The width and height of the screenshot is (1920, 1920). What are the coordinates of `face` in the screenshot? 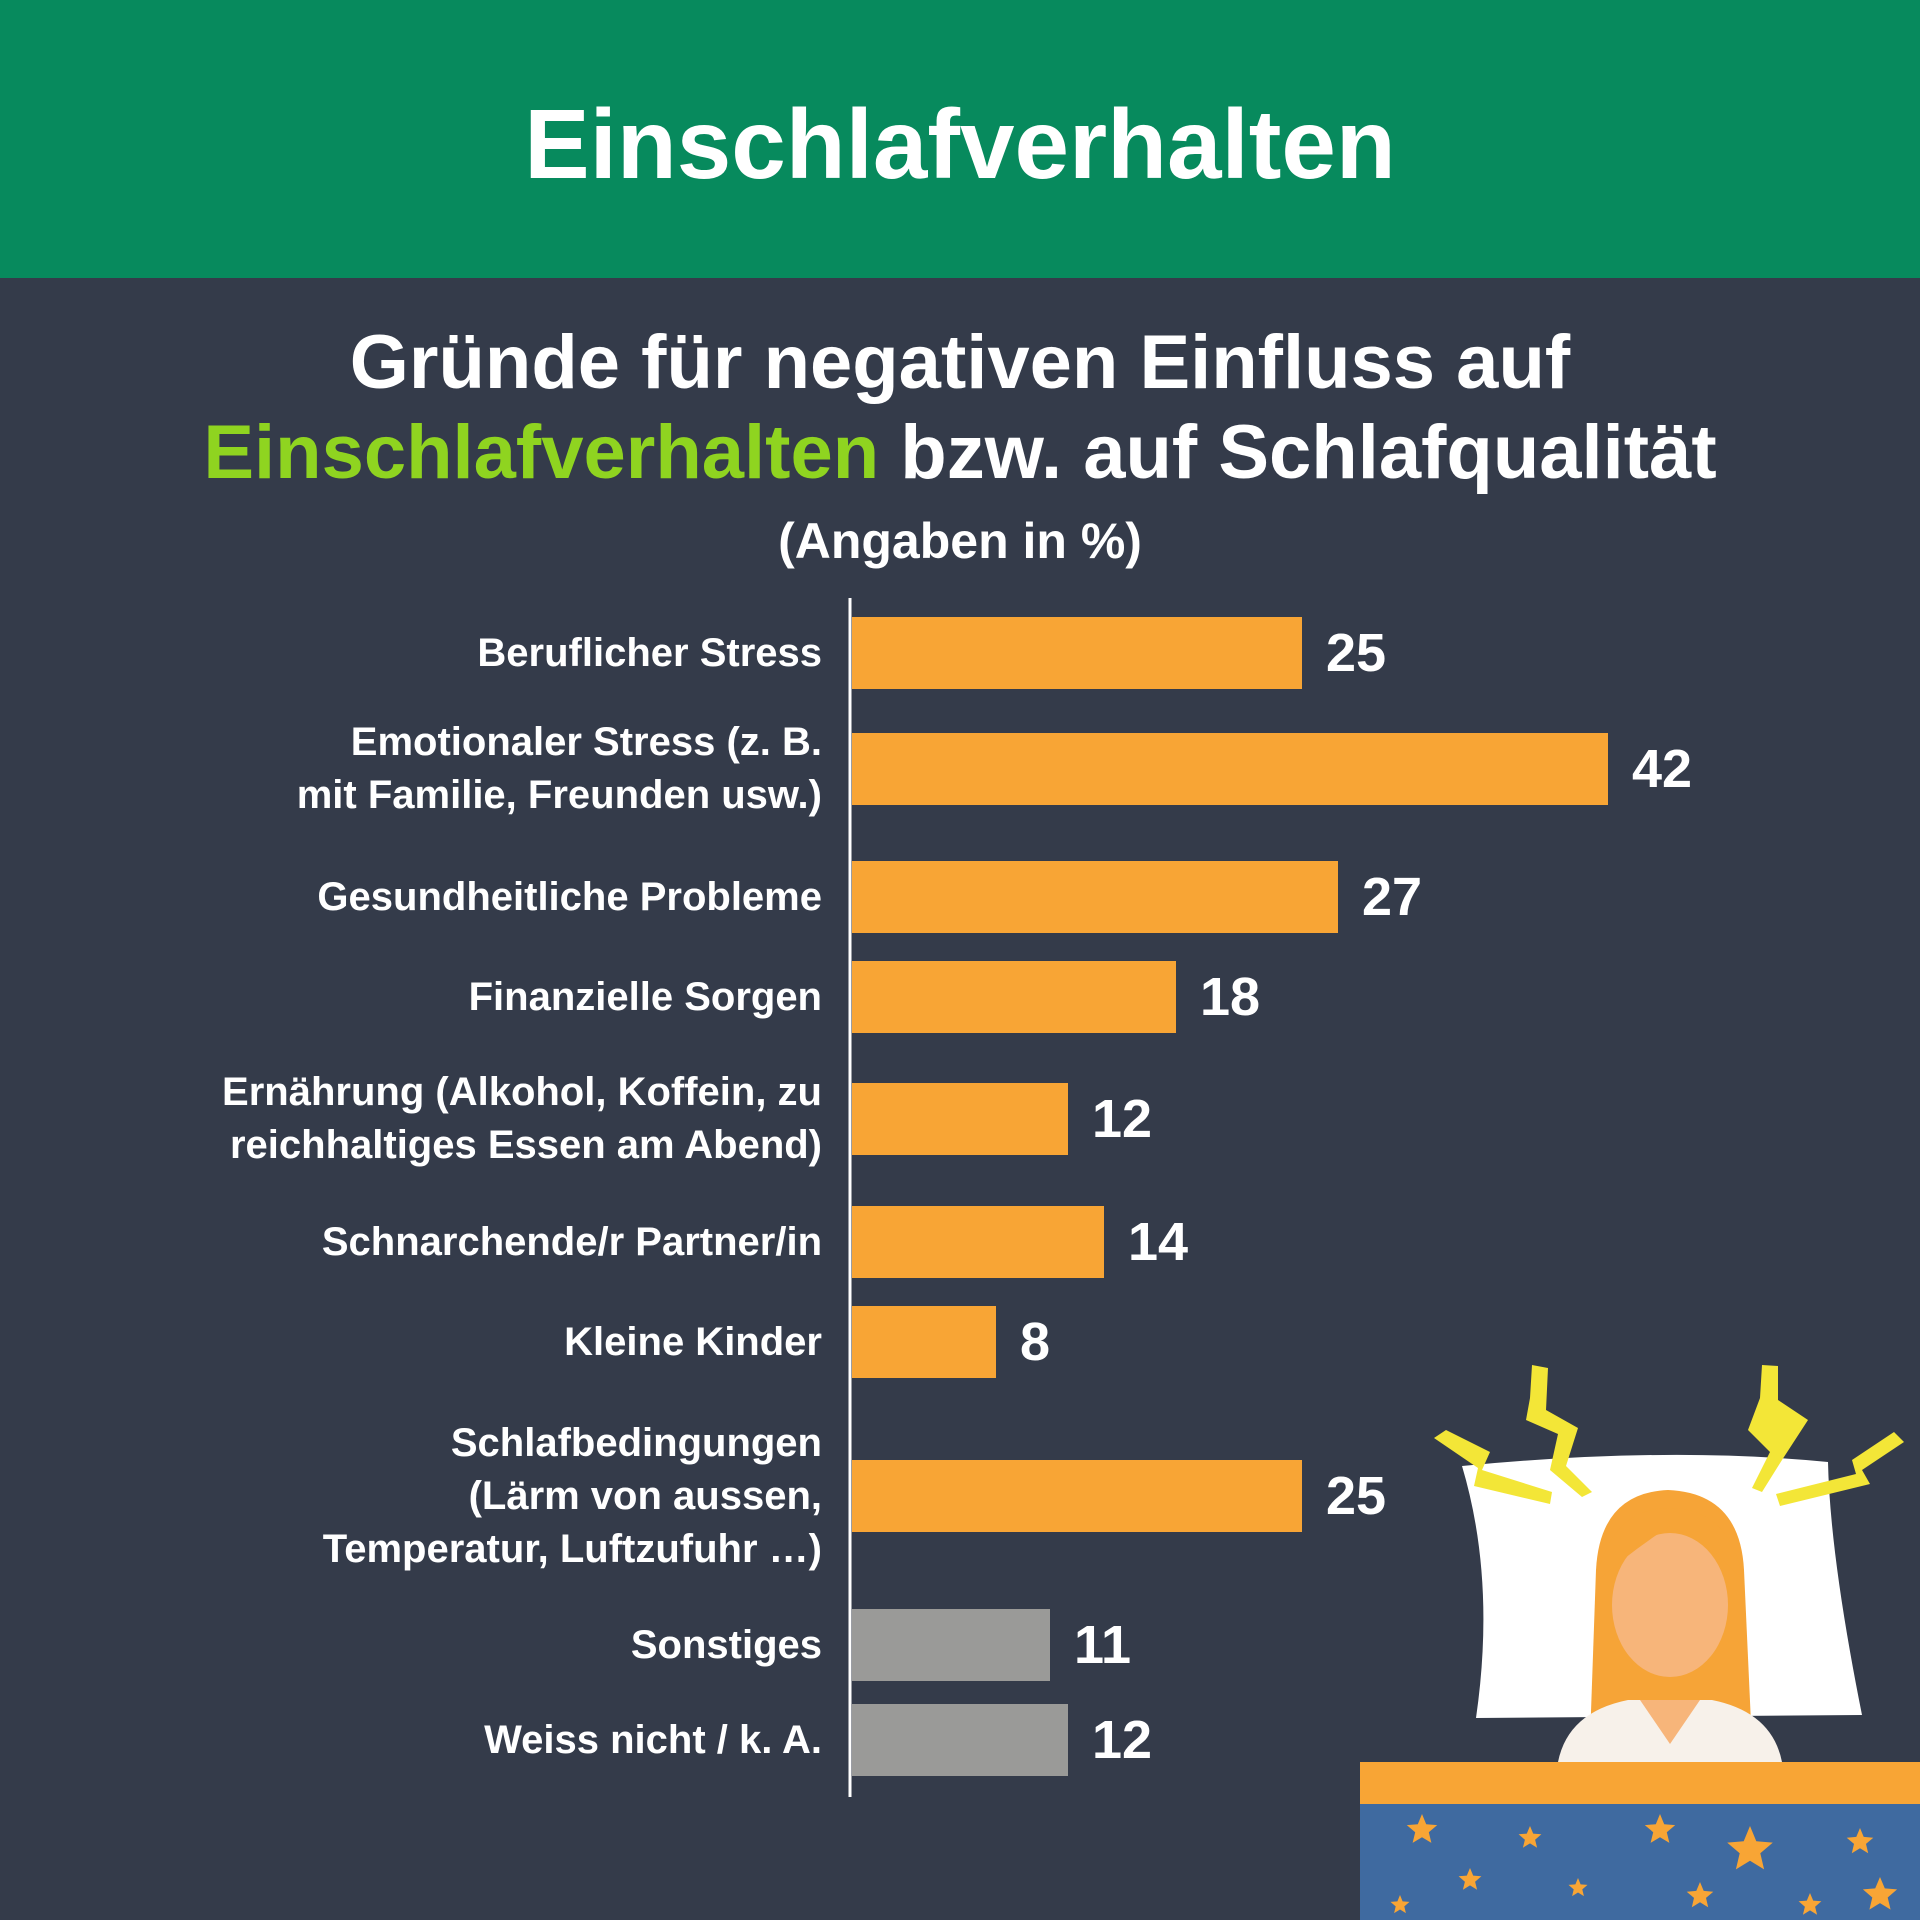 It's located at (1670, 1605).